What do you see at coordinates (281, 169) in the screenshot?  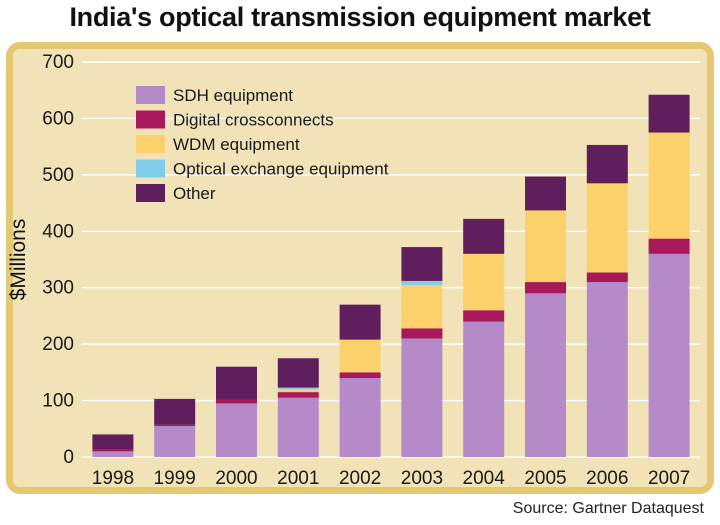 I see `legend-label-3: Optical exchange equipment` at bounding box center [281, 169].